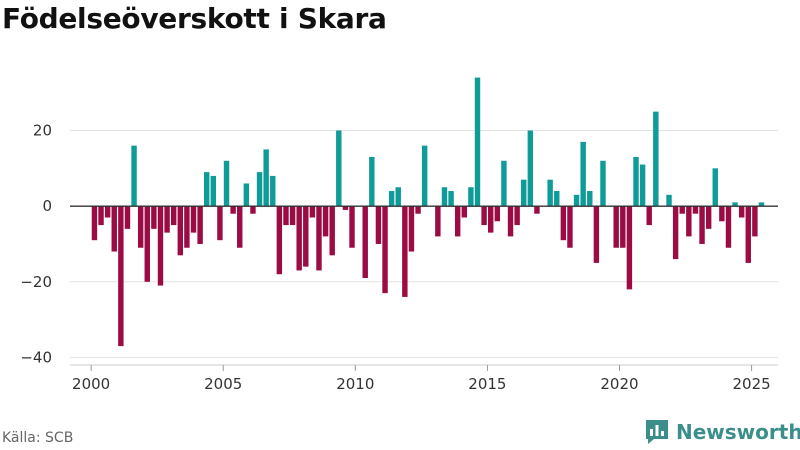  I want to click on x-tick-label: 2000, so click(91, 384).